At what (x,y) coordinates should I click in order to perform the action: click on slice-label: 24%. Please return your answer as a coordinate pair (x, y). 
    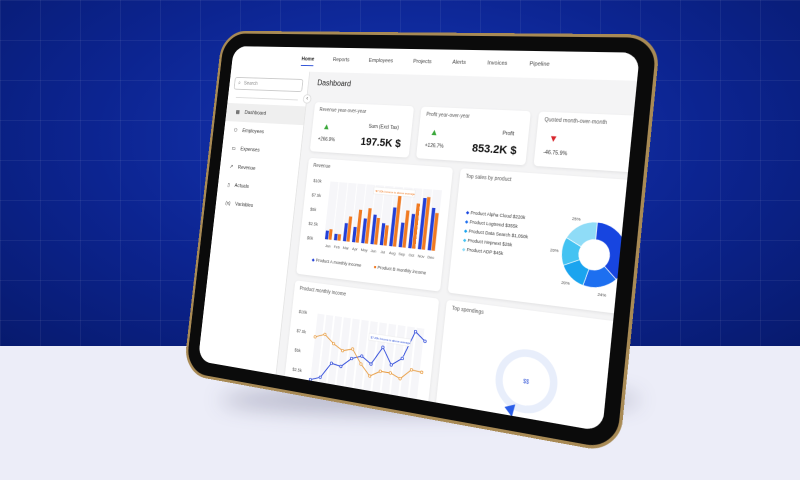
    Looking at the image, I should click on (602, 295).